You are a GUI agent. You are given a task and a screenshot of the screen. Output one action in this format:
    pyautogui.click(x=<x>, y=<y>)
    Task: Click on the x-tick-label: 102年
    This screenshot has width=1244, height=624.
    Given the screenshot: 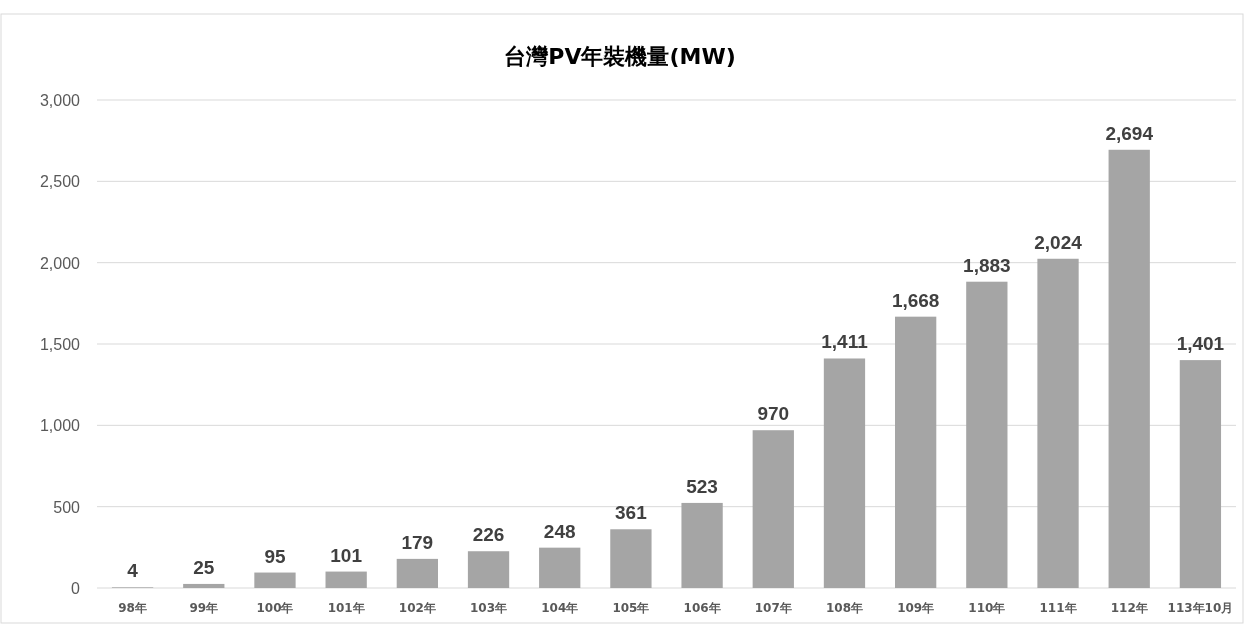 What is the action you would take?
    pyautogui.click(x=417, y=608)
    